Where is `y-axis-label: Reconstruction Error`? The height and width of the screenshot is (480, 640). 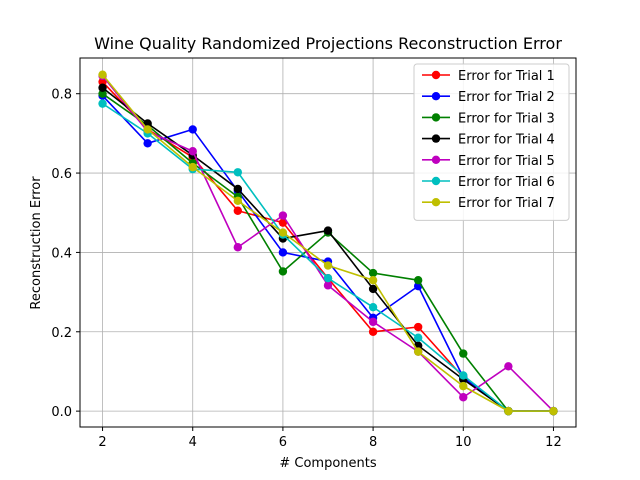
y-axis-label: Reconstruction Error is located at coordinates (36, 243).